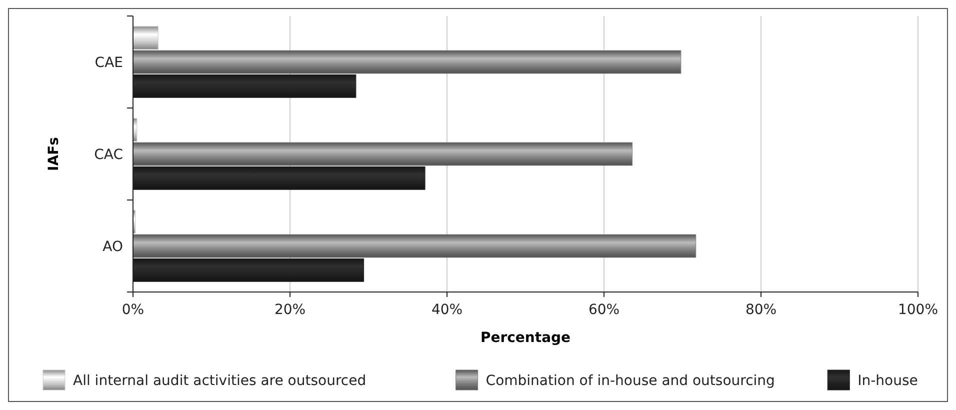 Image resolution: width=956 pixels, height=410 pixels. Describe the element at coordinates (630, 381) in the screenshot. I see `legend-label: Combination of in-house and outsourcing` at that location.